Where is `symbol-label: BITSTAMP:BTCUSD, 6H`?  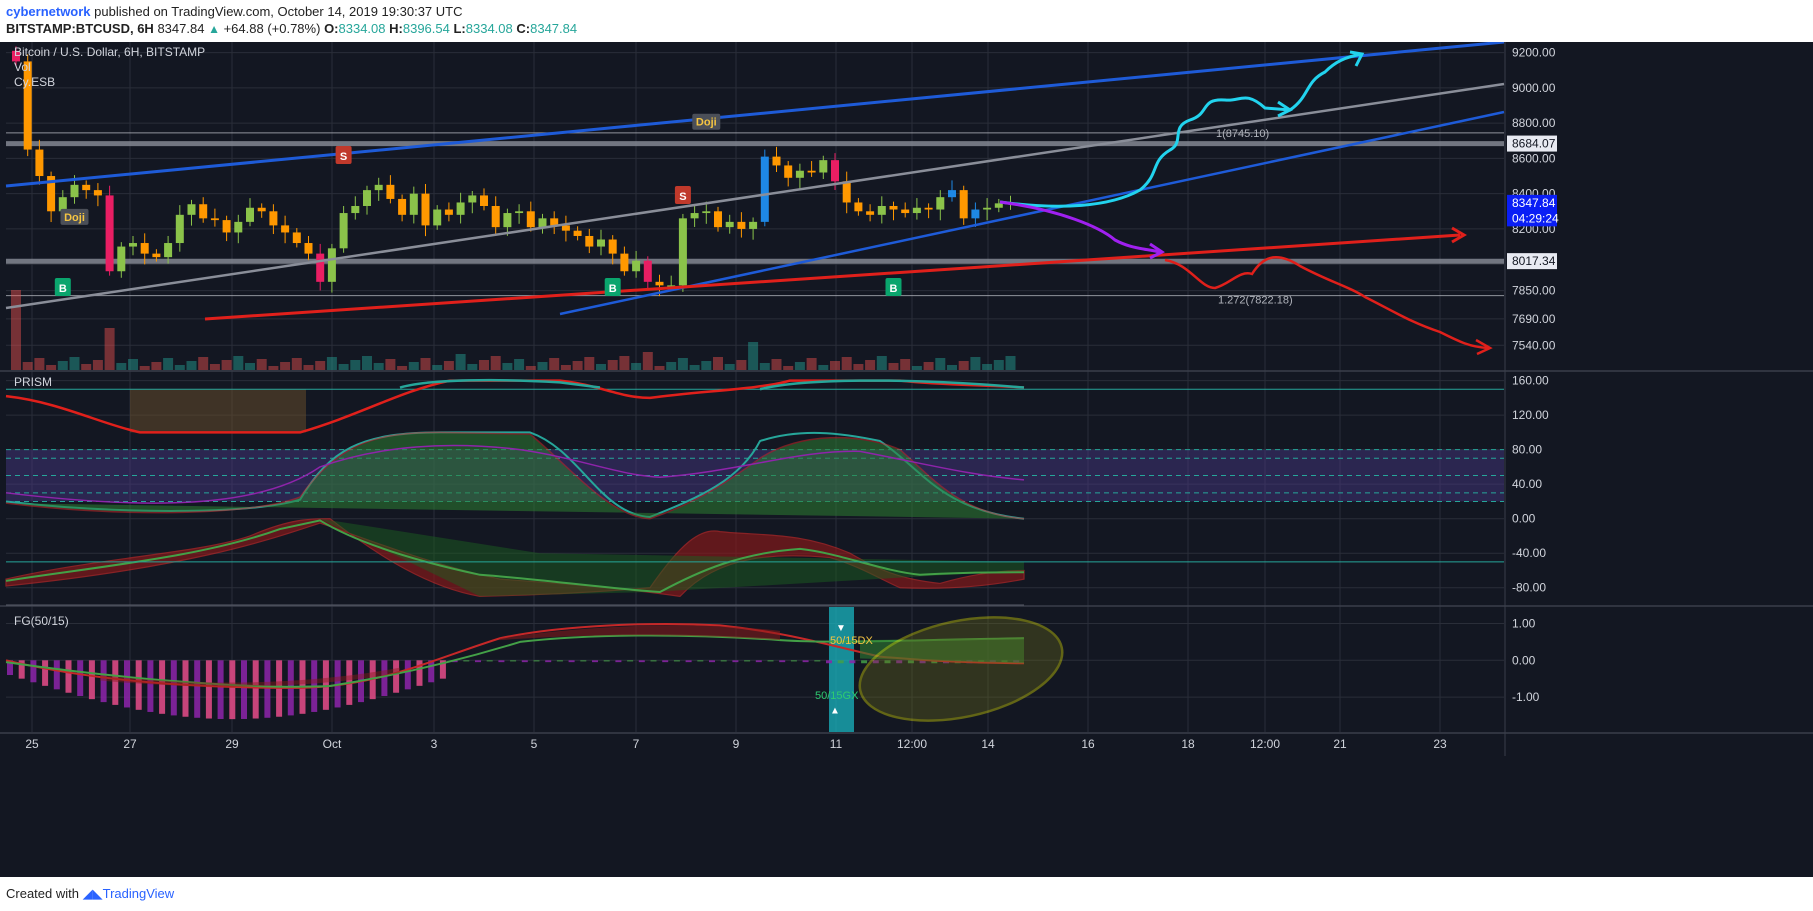
symbol-label: BITSTAMP:BTCUSD, 6H is located at coordinates (80, 28).